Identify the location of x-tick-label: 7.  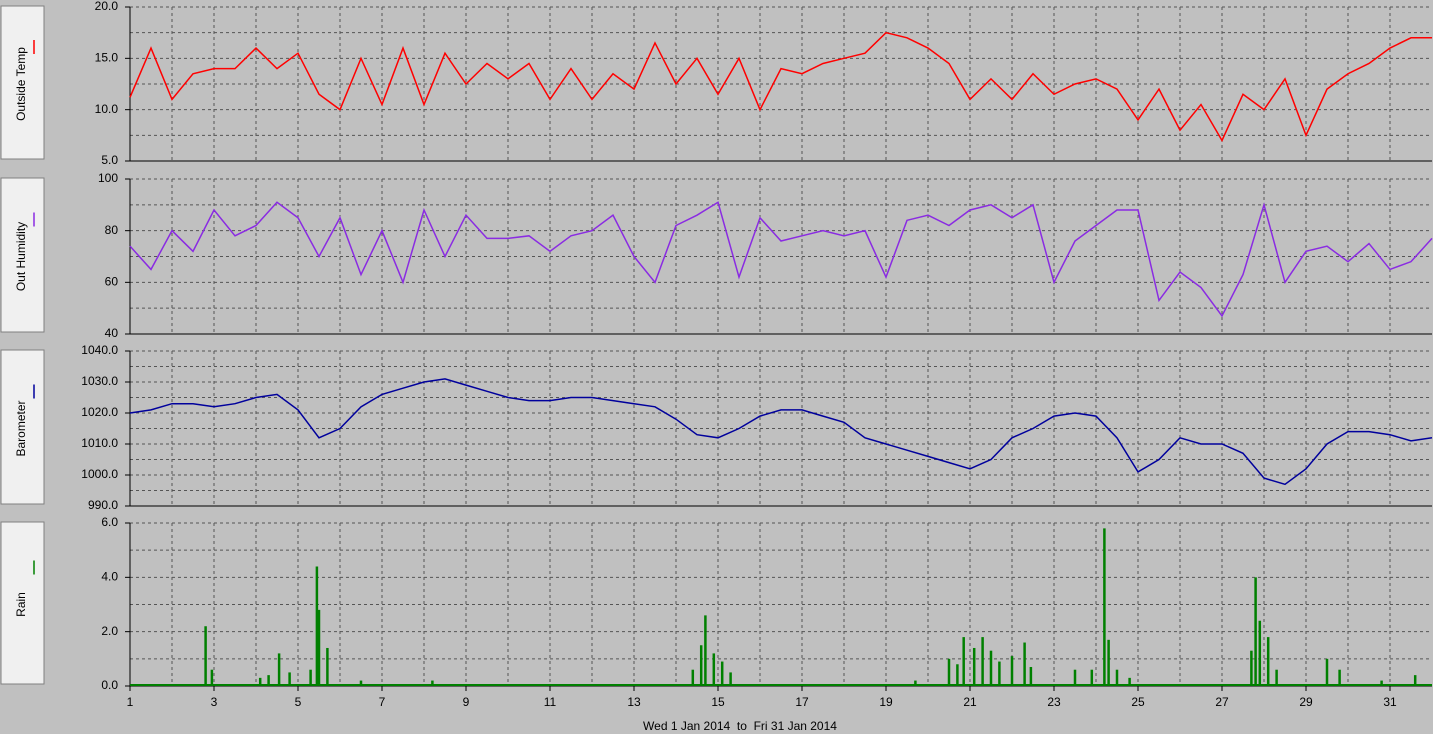
(382, 702).